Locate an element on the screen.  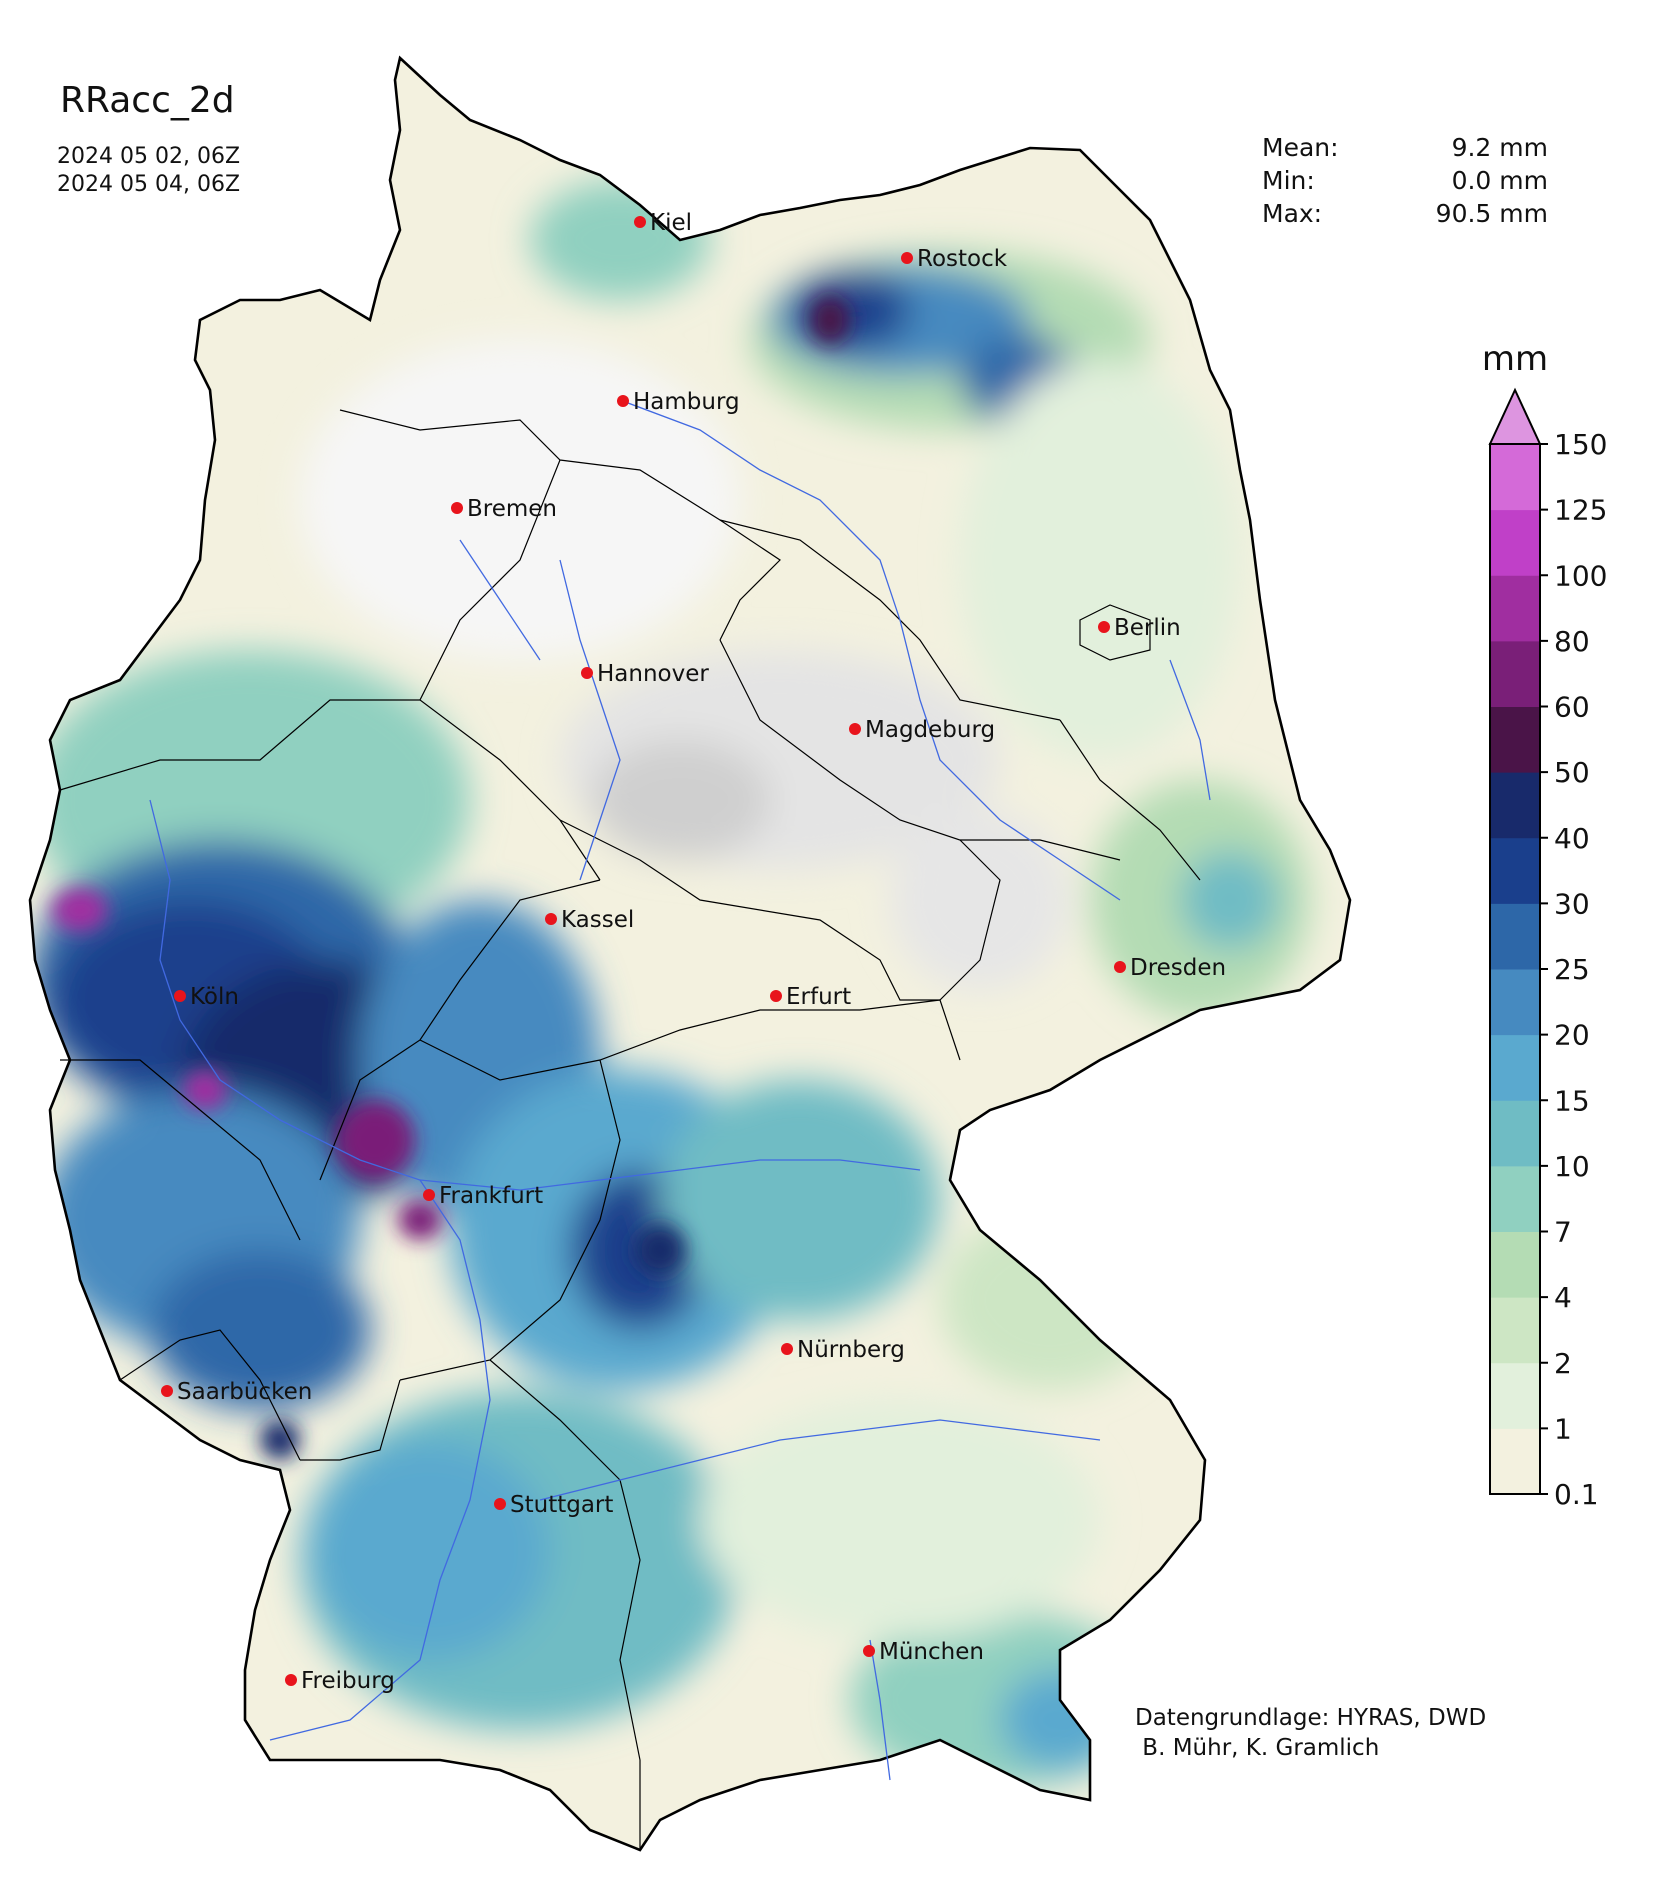
city-erfurt: Erfurt is located at coordinates (810, 997).